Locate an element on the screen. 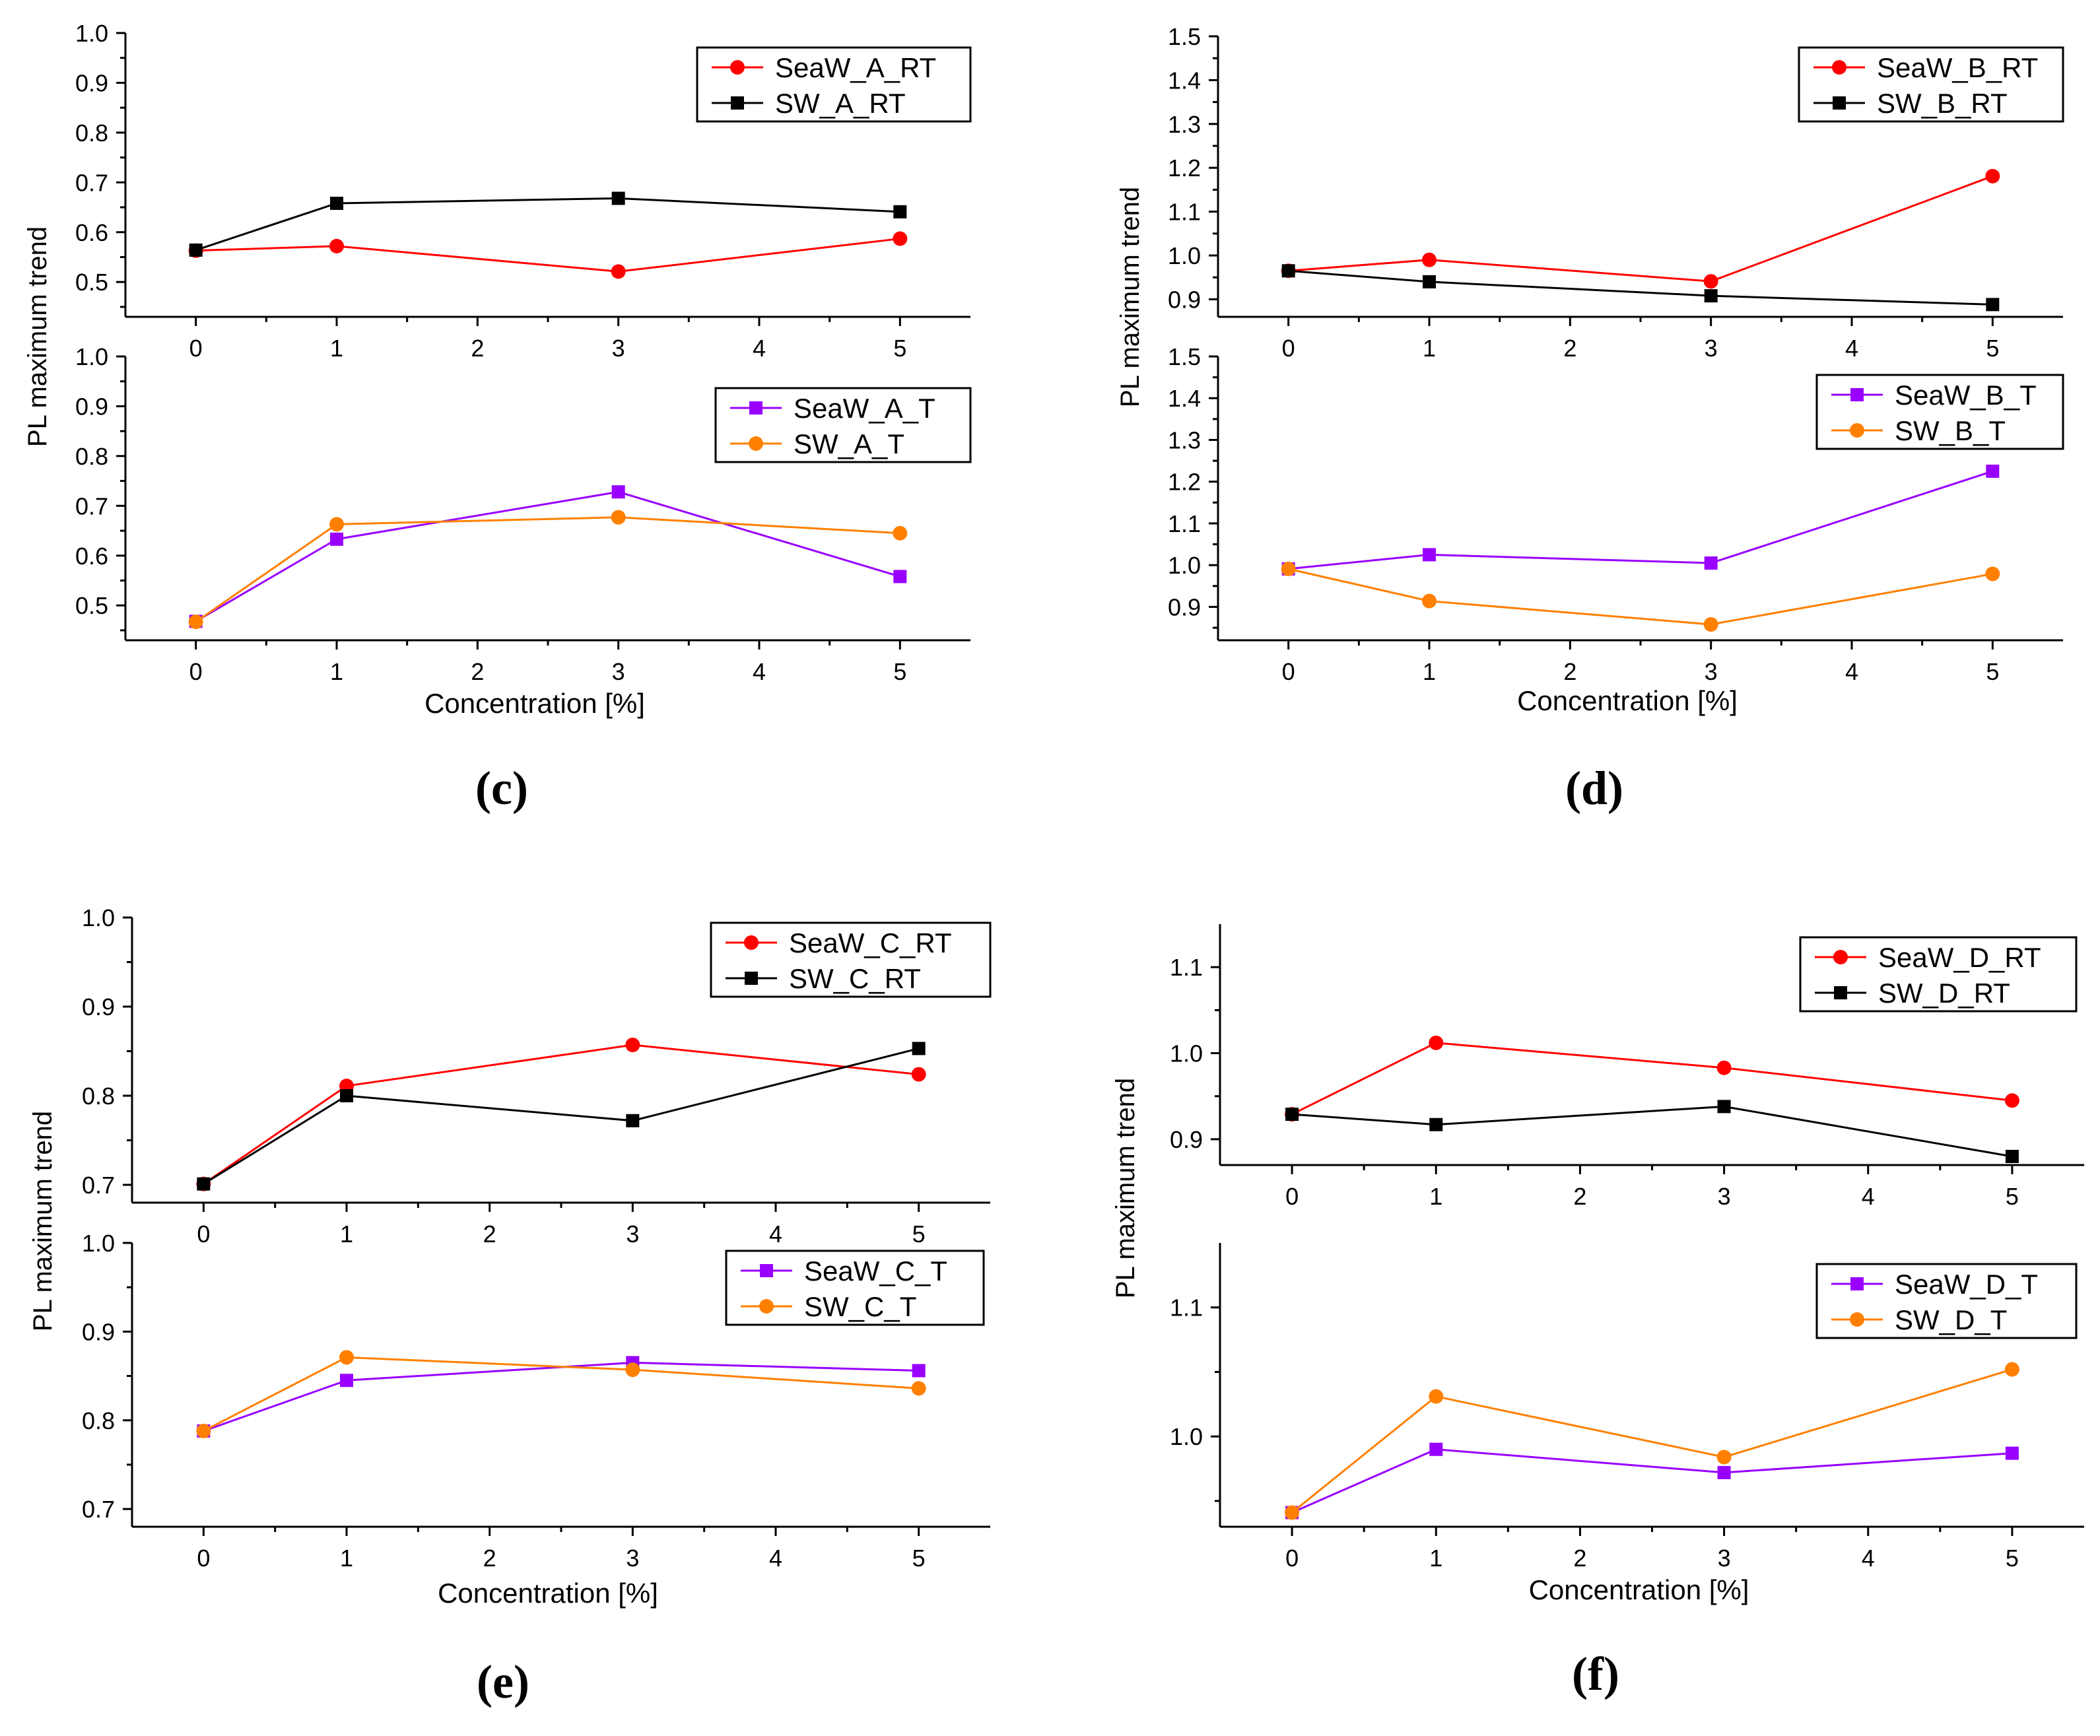 The width and height of the screenshot is (2100, 1736). legend-label: SeaW_A_RT is located at coordinates (855, 67).